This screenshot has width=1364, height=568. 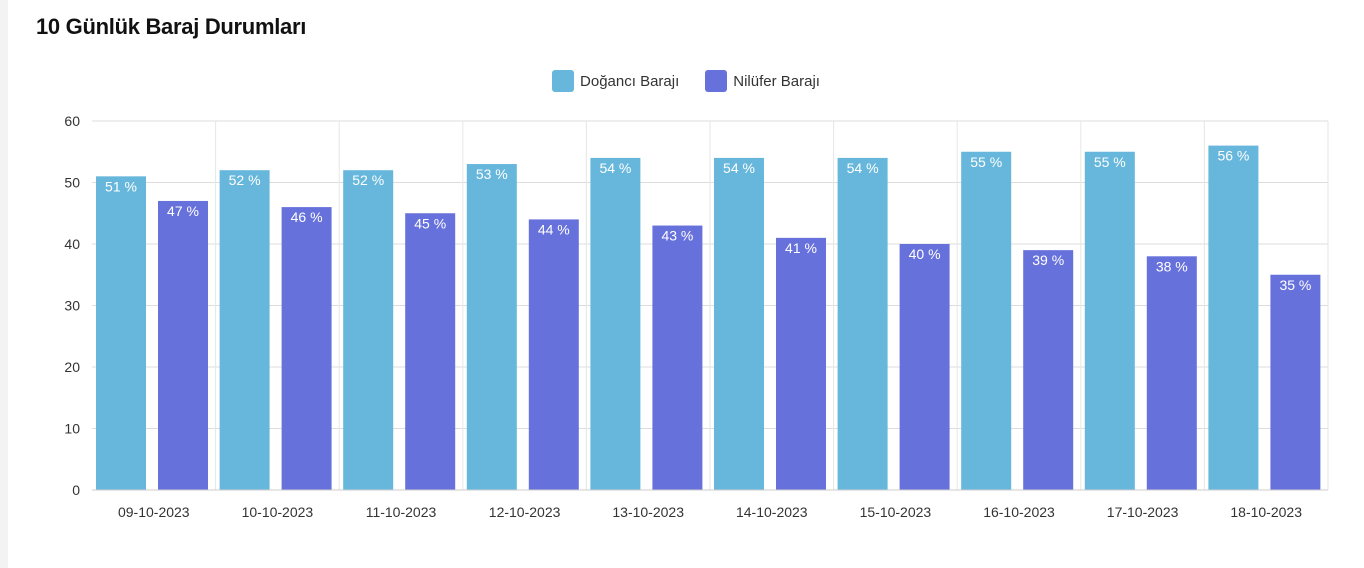 What do you see at coordinates (278, 512) in the screenshot?
I see `x-tick-label: 10-10-2023` at bounding box center [278, 512].